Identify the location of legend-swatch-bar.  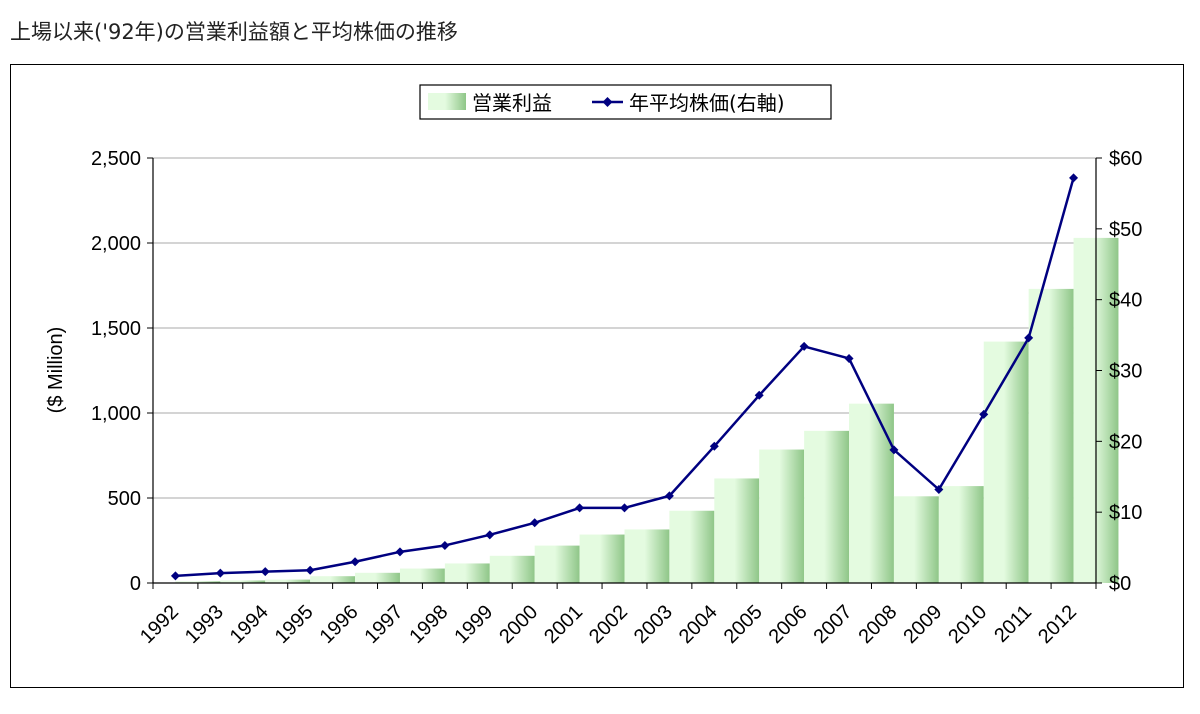
(447, 101).